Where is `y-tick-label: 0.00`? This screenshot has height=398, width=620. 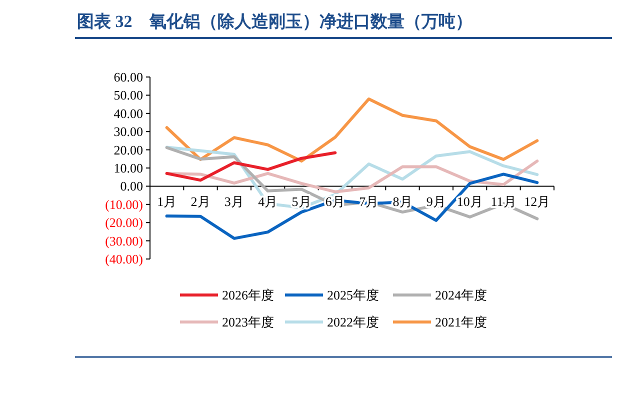
y-tick-label: 0.00 is located at coordinates (131, 186).